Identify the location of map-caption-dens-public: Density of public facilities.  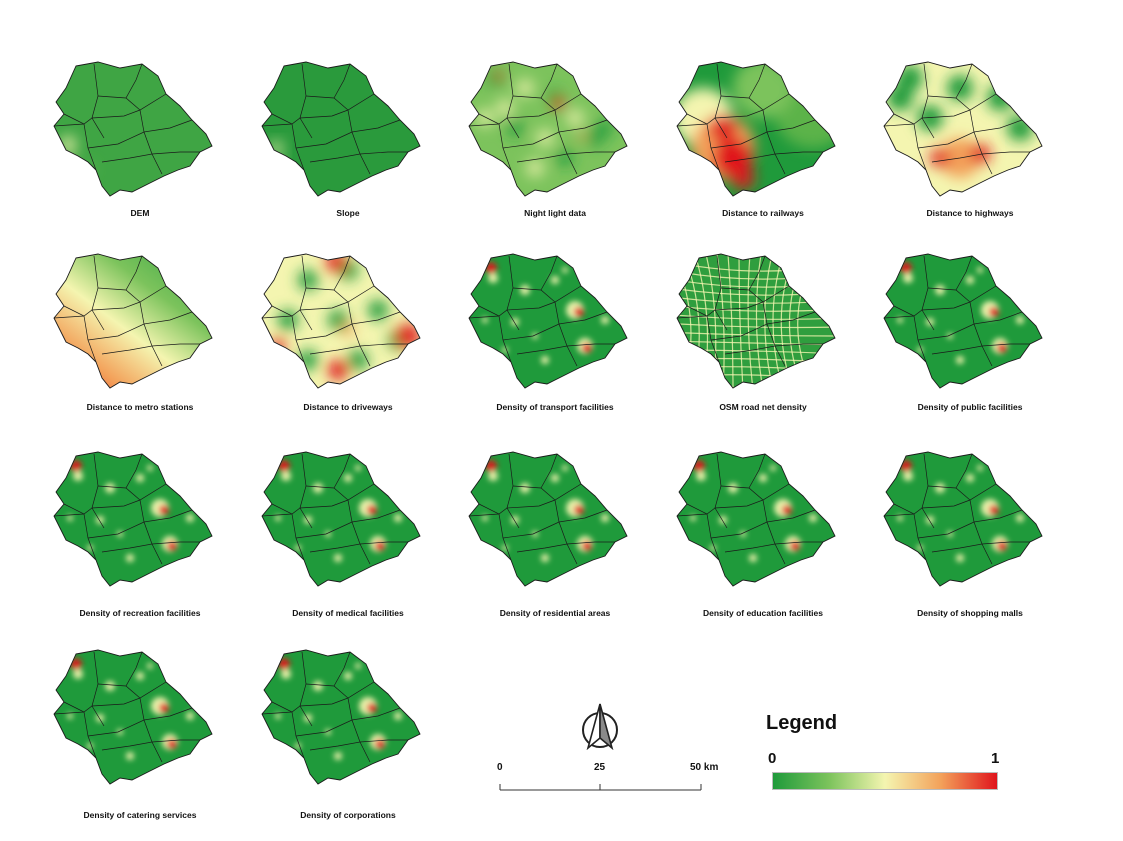
(970, 407).